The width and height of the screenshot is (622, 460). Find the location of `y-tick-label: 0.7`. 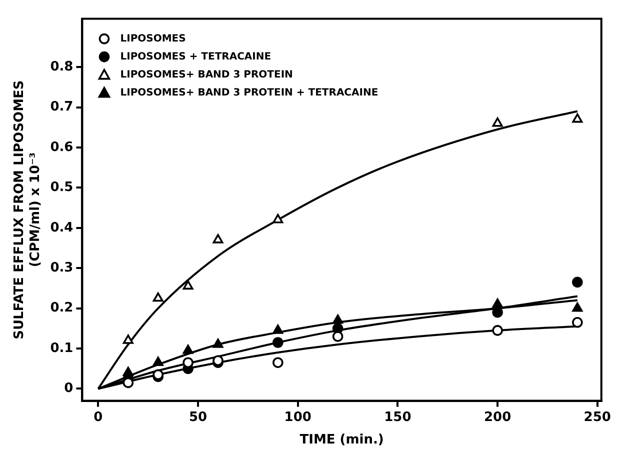

y-tick-label: 0.7 is located at coordinates (62, 107).